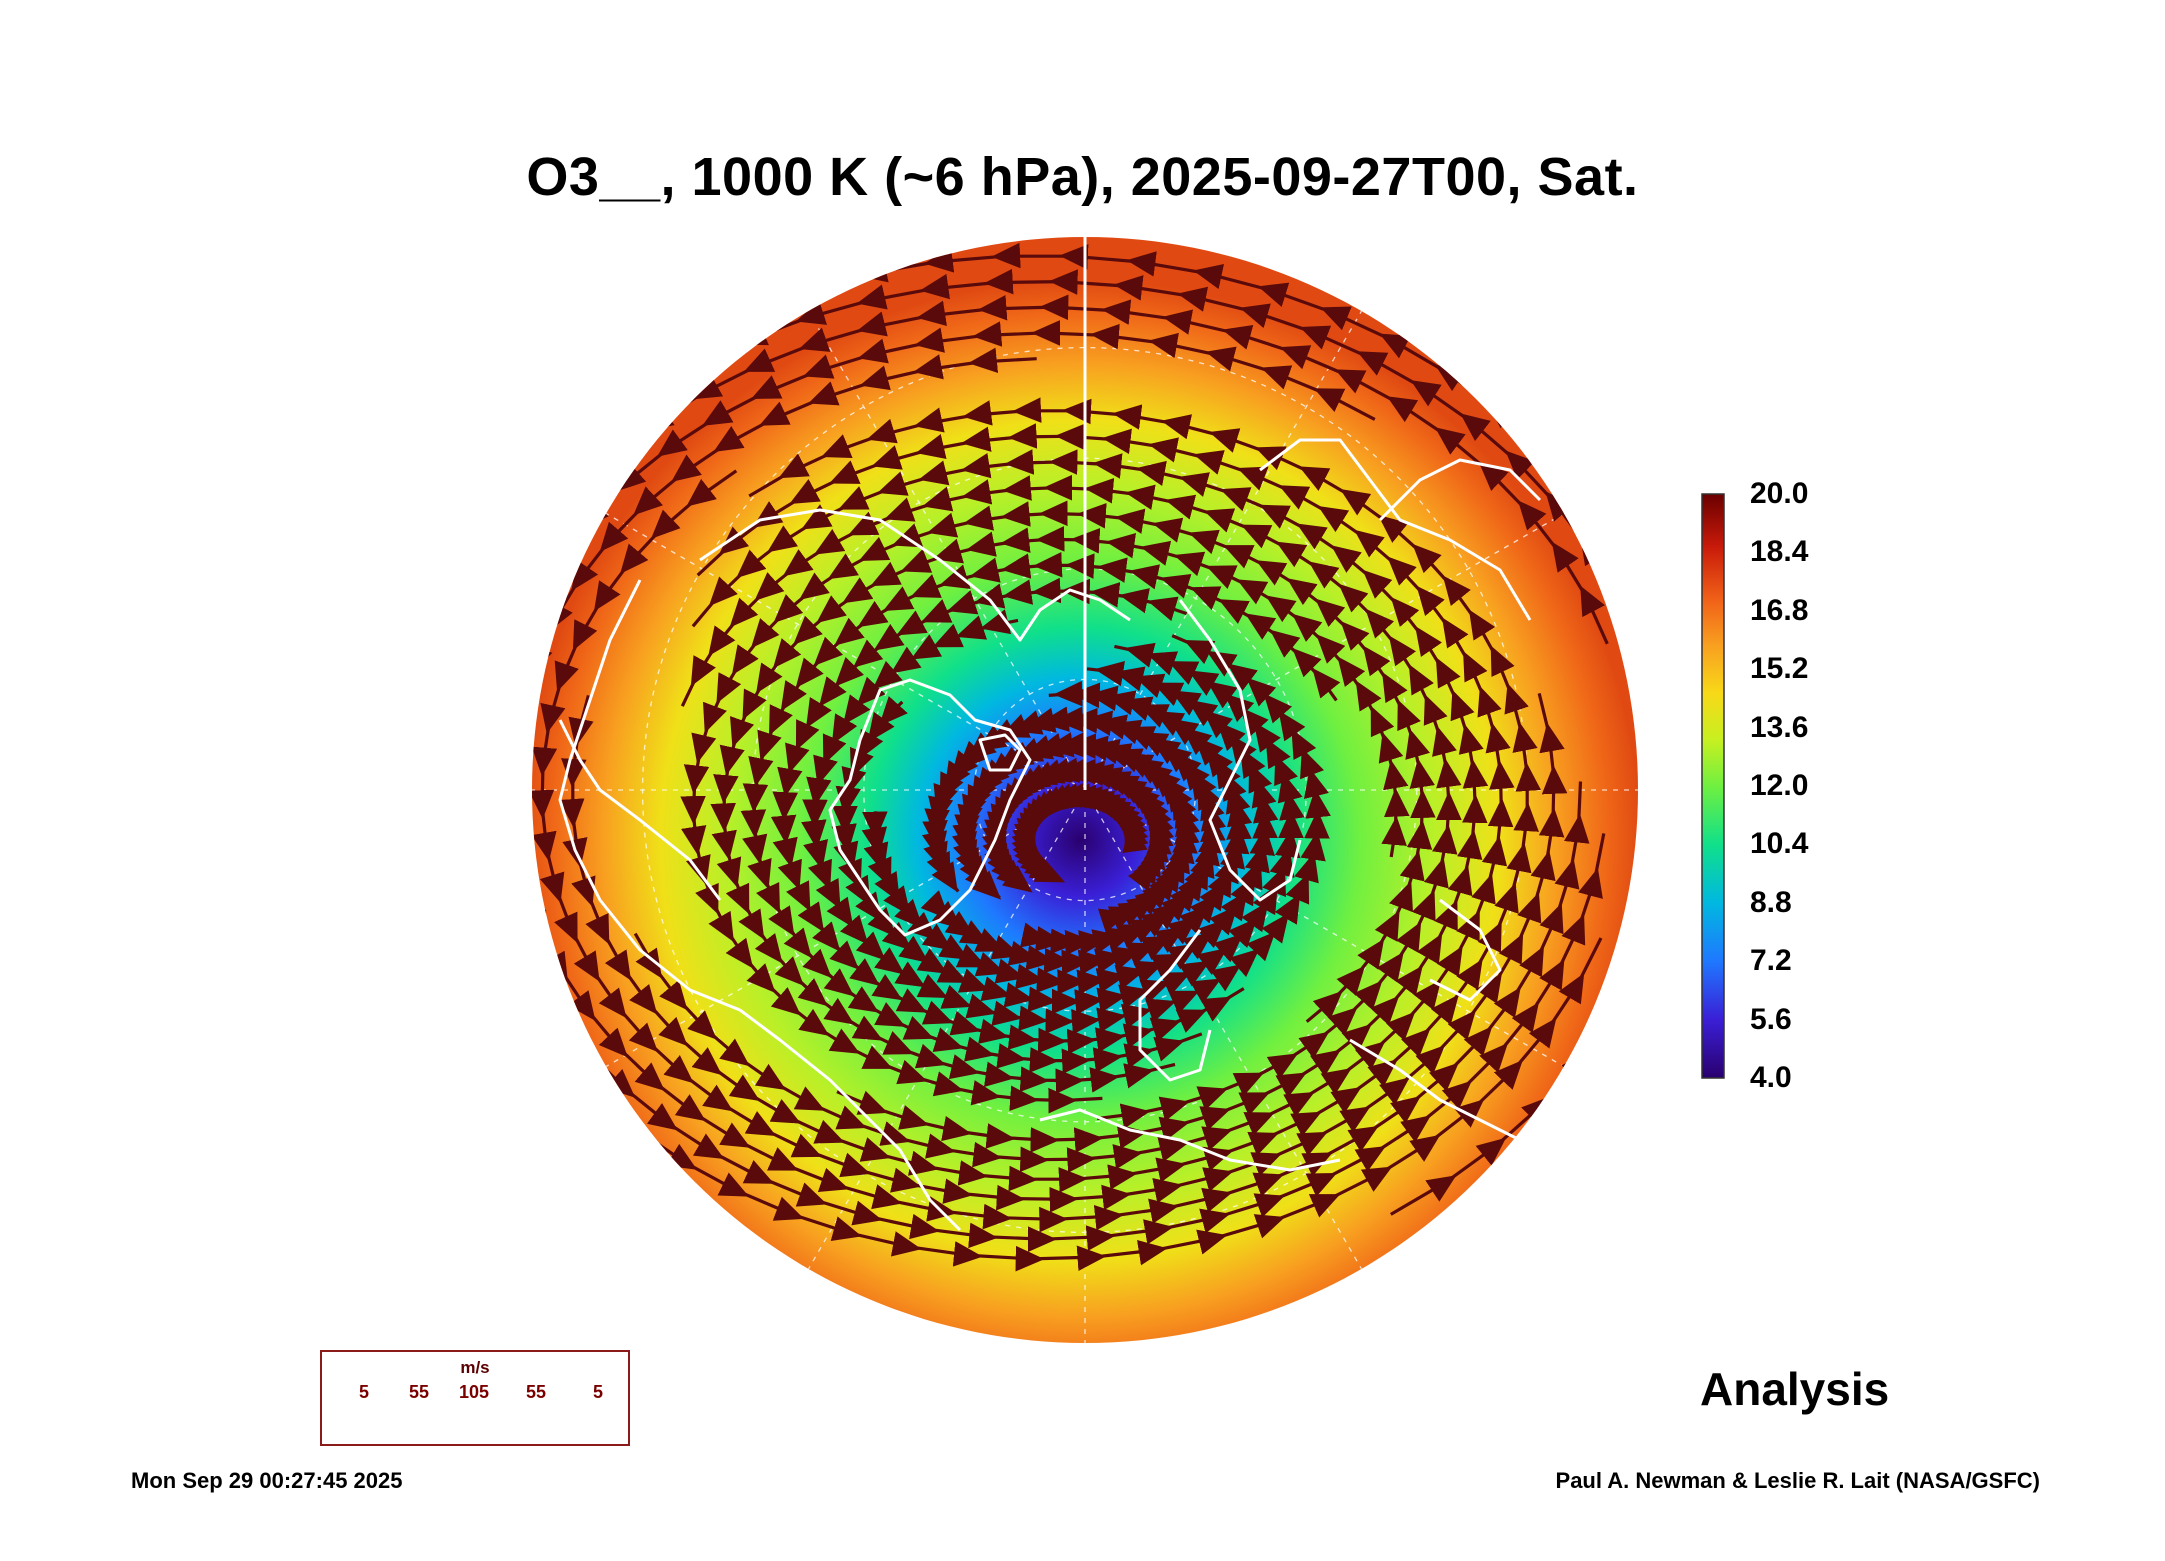 The height and width of the screenshot is (1561, 2165). I want to click on colorbar-tick-label: 16.8, so click(1779, 610).